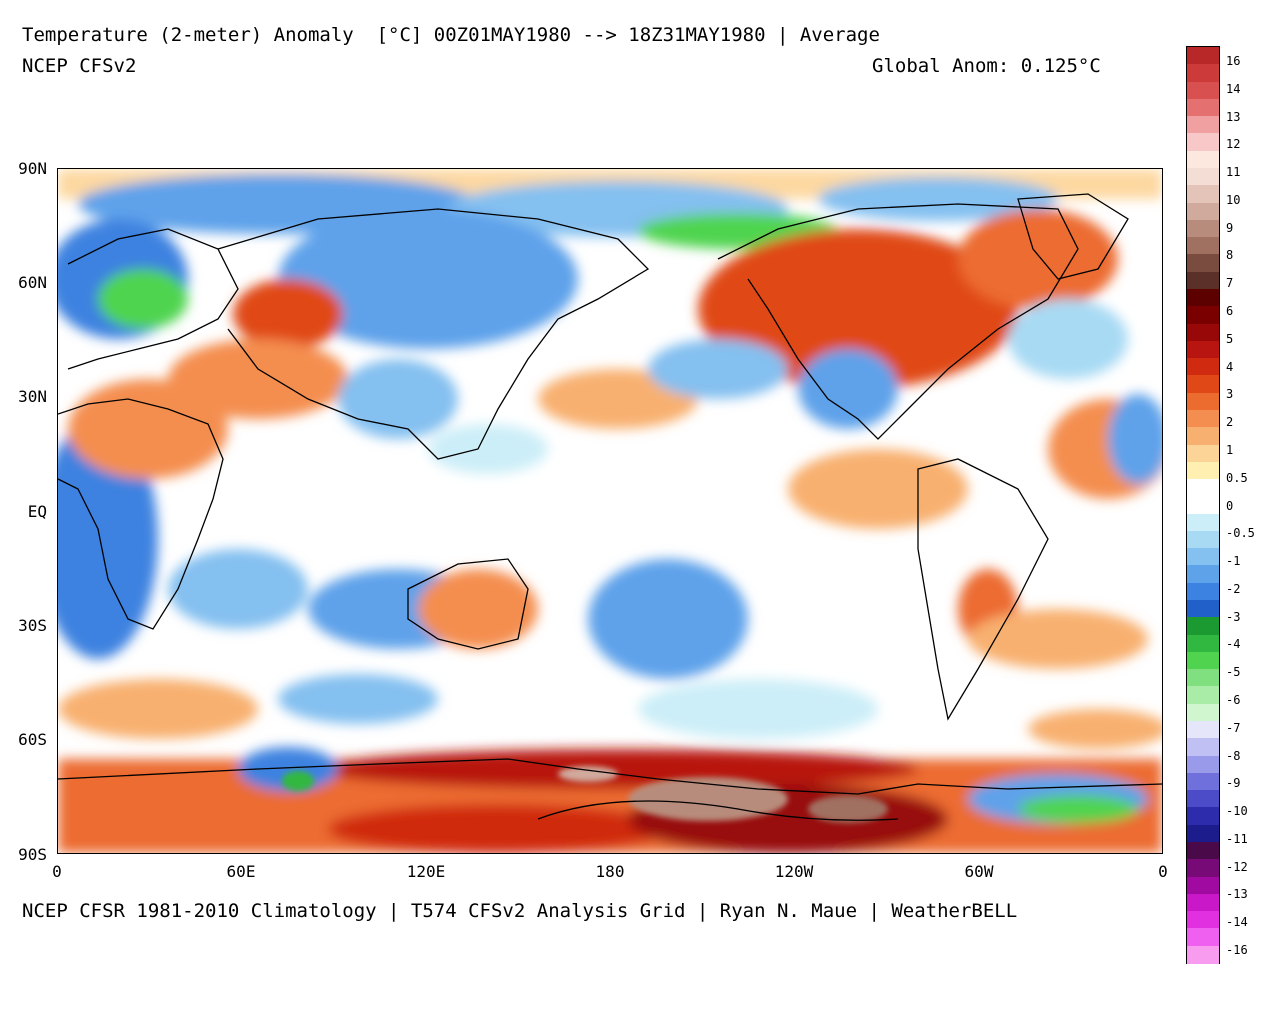 The image size is (1280, 1024). I want to click on lat-label: 60N, so click(32, 282).